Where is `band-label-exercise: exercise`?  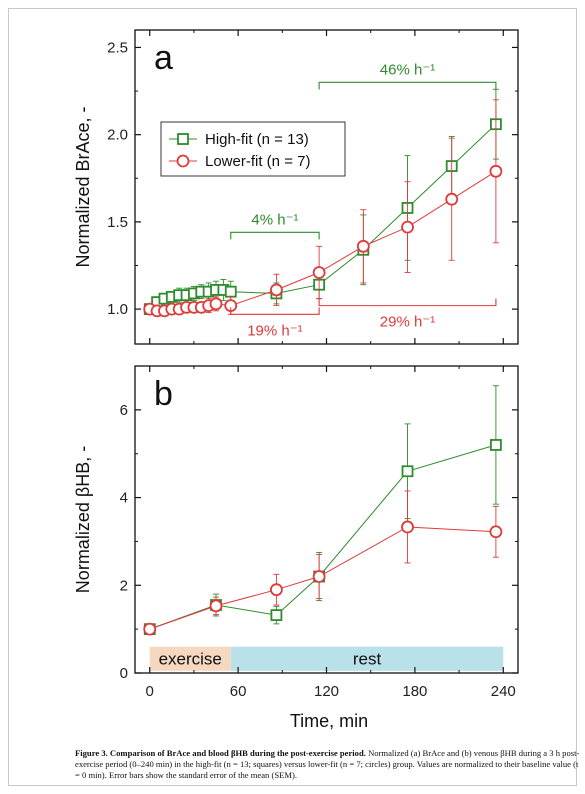 band-label-exercise: exercise is located at coordinates (190, 659).